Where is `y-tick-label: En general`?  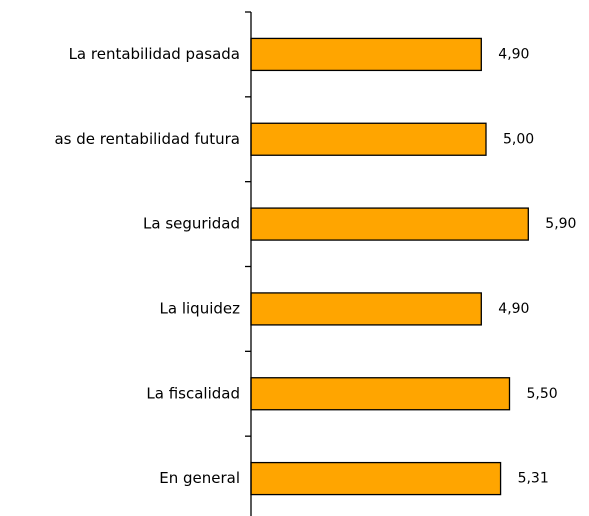 y-tick-label: En general is located at coordinates (199, 478).